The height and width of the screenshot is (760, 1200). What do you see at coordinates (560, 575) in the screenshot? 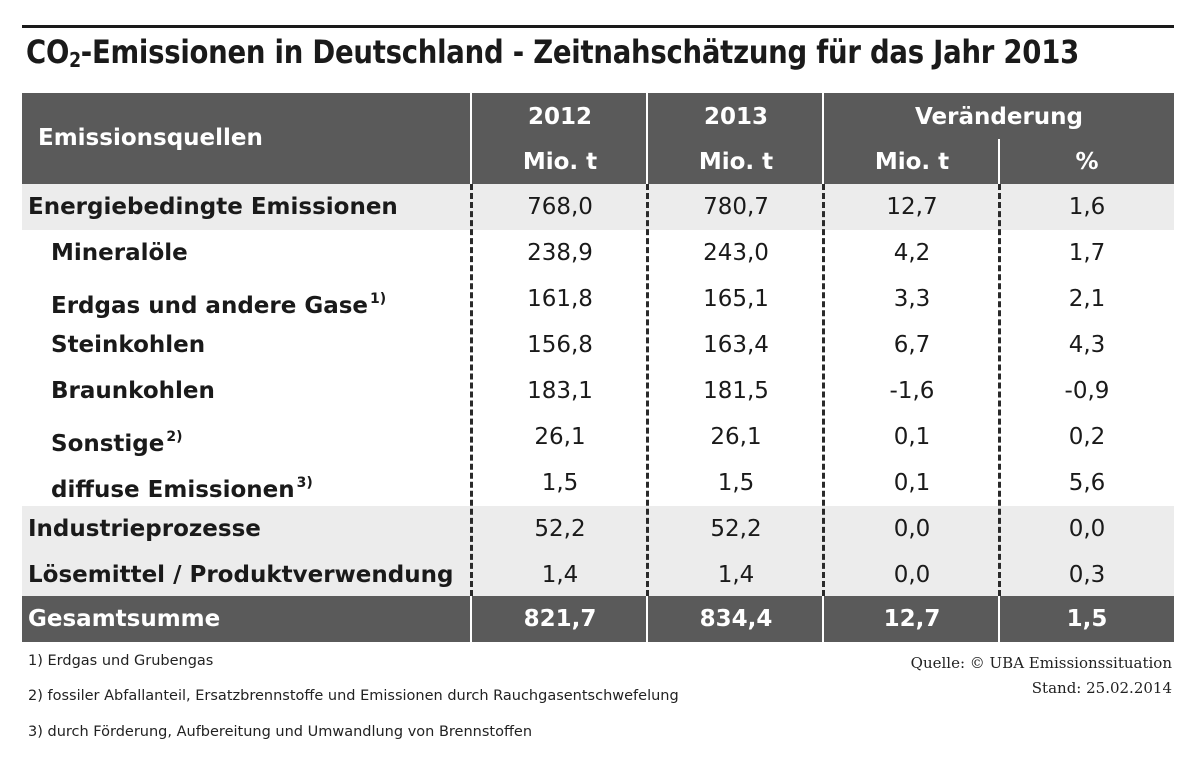
I see `value-2012: 1,4` at bounding box center [560, 575].